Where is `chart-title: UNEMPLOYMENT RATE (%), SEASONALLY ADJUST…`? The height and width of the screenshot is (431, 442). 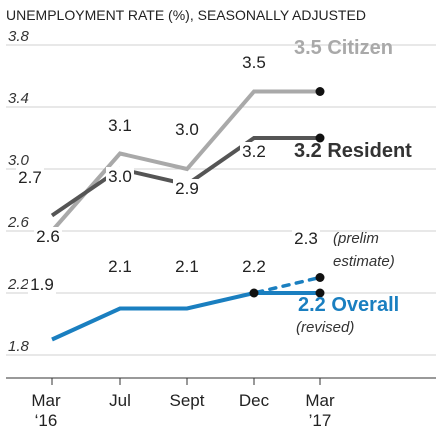 chart-title: UNEMPLOYMENT RATE (%), SEASONALLY ADJUST… is located at coordinates (186, 15).